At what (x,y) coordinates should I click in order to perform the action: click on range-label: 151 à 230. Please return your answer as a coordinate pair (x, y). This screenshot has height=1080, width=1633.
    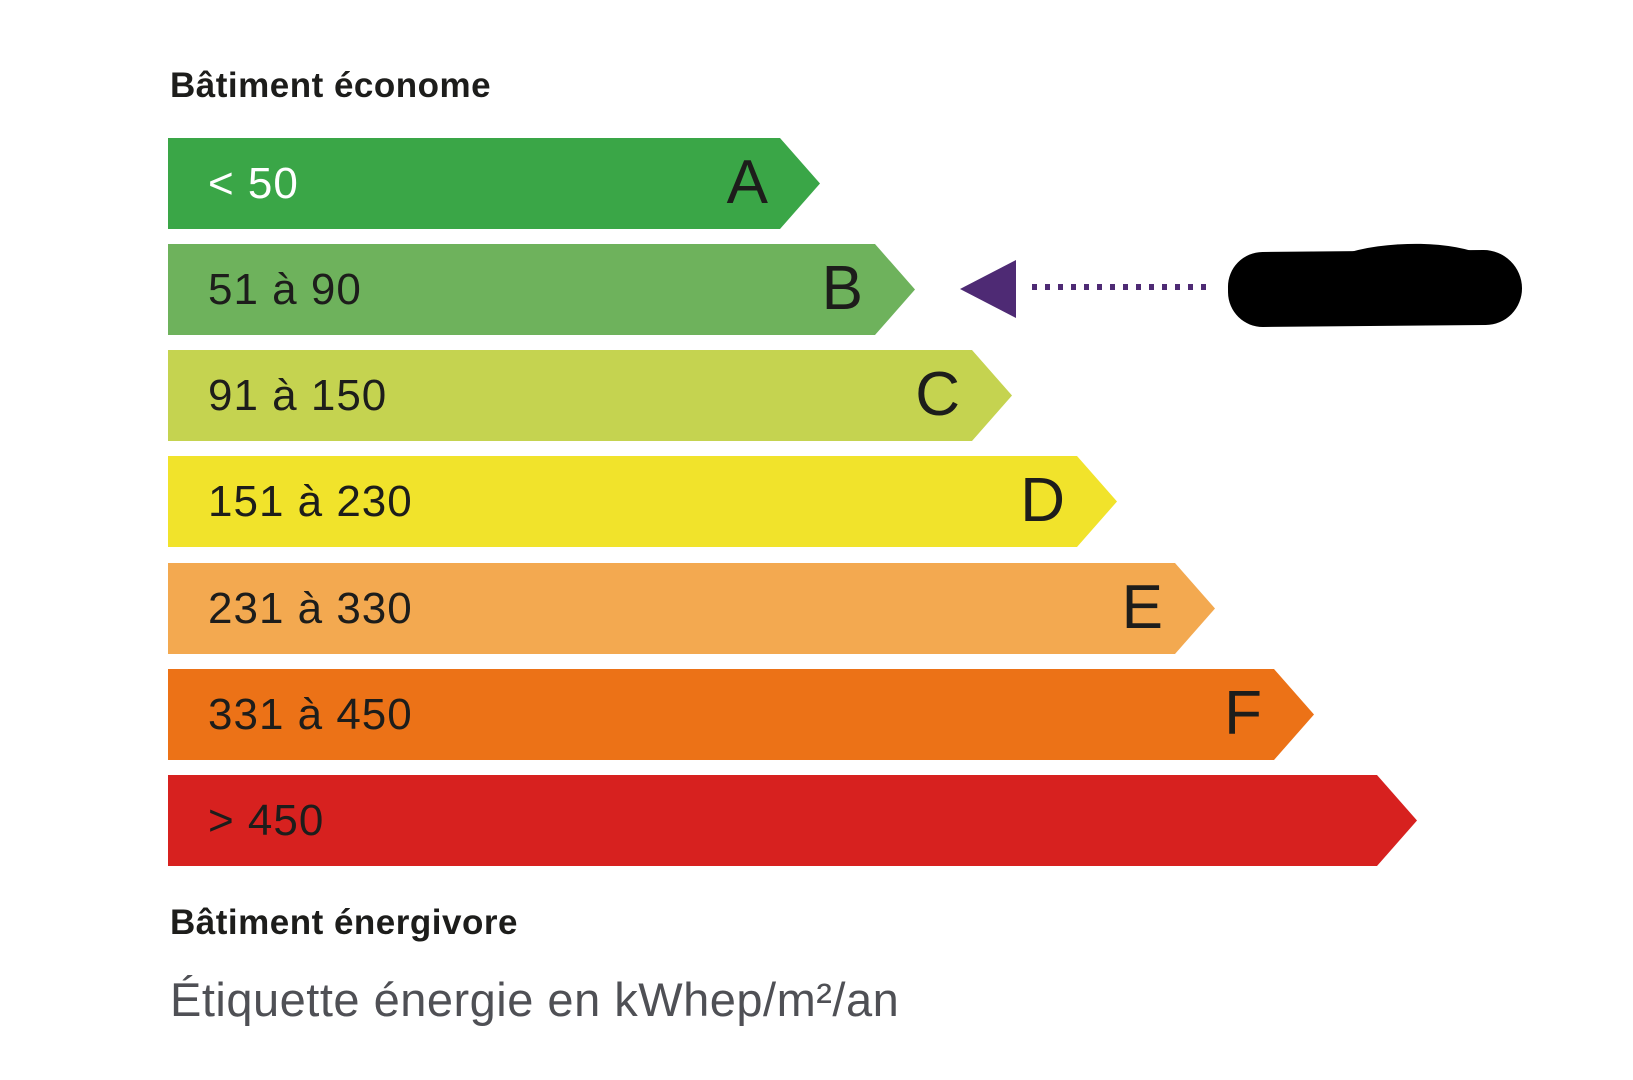
    Looking at the image, I should click on (310, 501).